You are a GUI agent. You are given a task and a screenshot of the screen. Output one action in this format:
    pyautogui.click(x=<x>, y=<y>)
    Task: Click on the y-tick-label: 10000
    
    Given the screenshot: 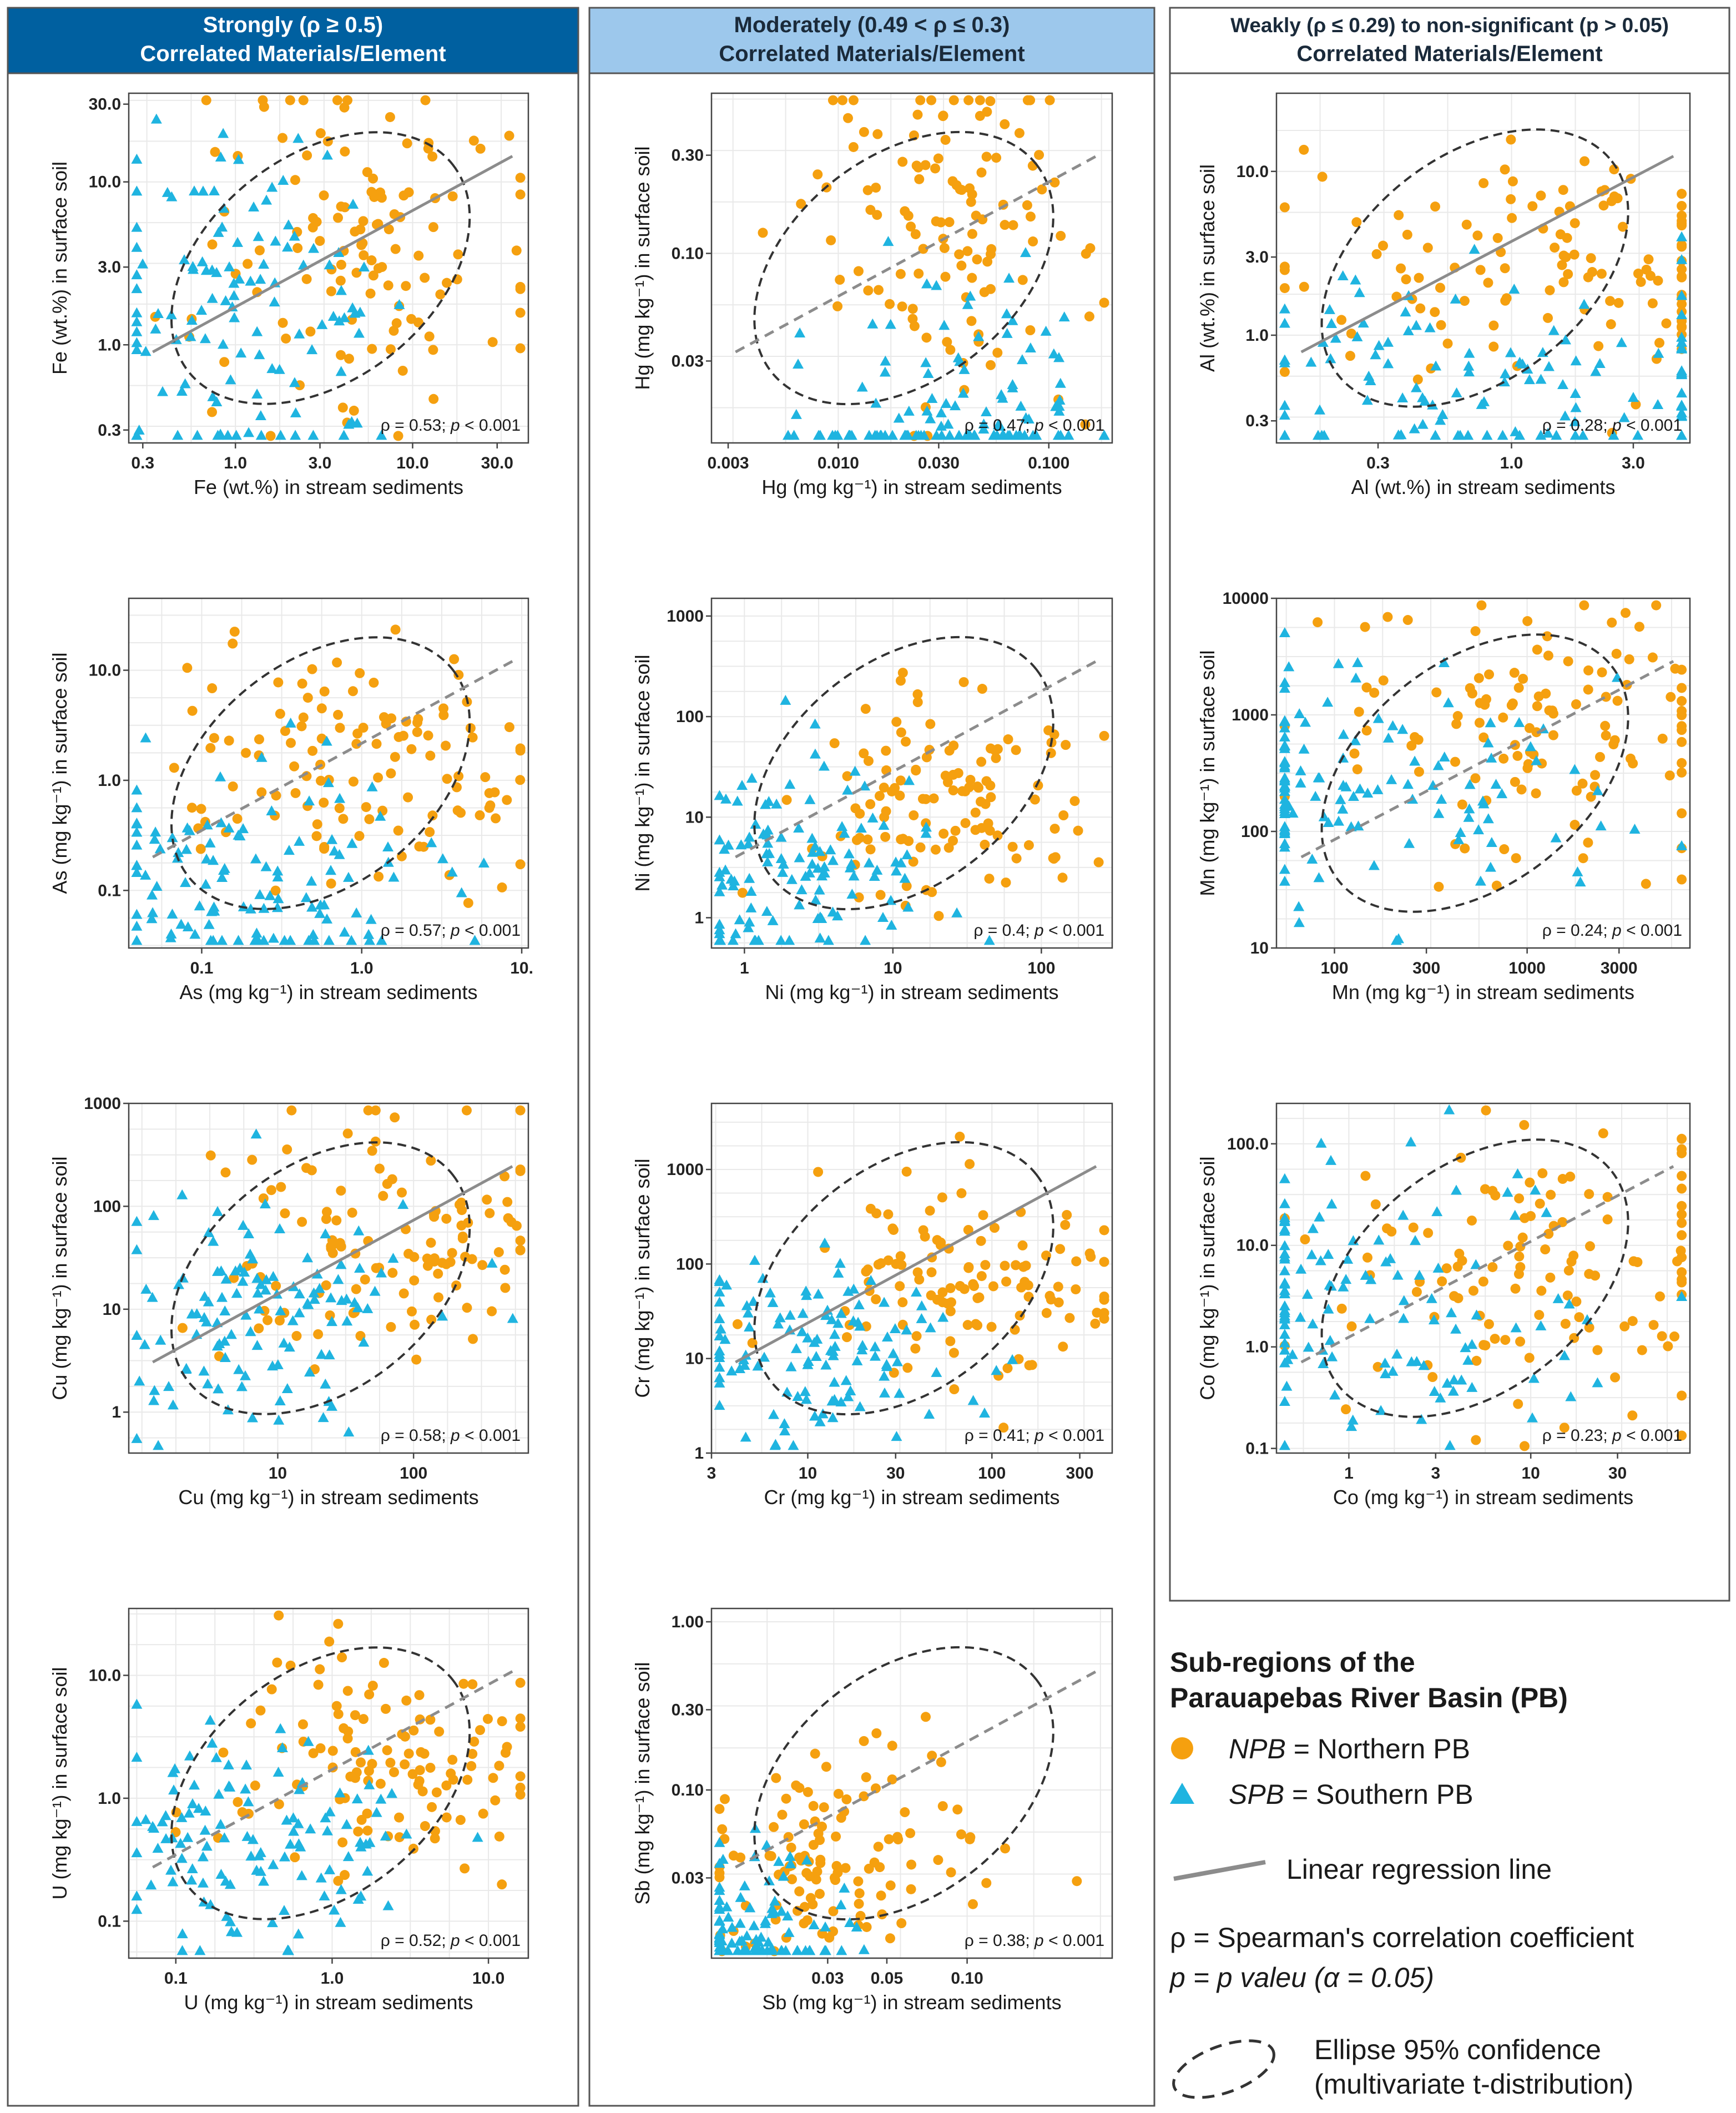 What is the action you would take?
    pyautogui.click(x=1246, y=598)
    